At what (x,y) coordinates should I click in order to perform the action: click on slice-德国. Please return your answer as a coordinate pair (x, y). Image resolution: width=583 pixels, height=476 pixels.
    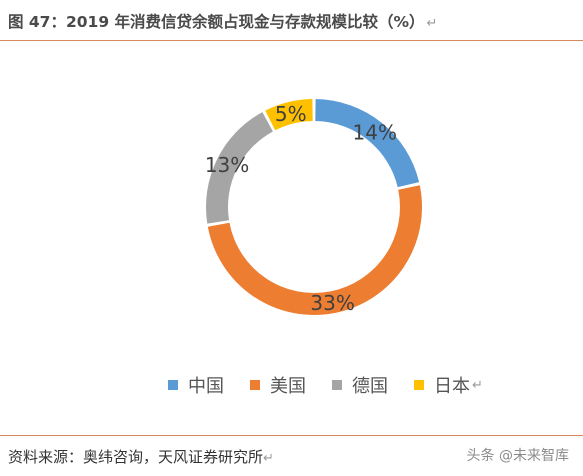
    Looking at the image, I should click on (239, 168).